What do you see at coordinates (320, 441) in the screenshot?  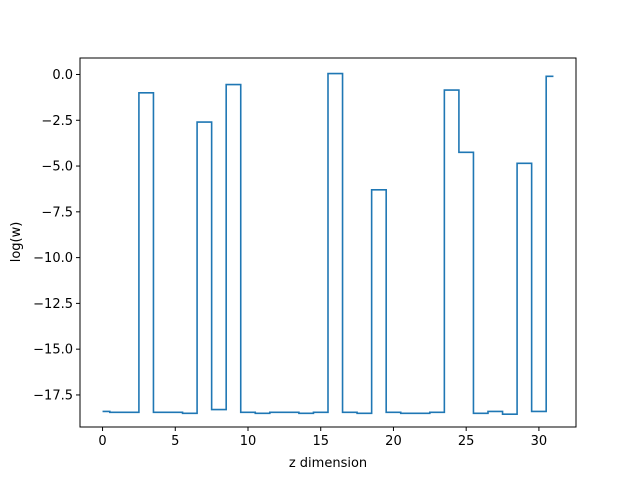 I see `x-tick-label: 15` at bounding box center [320, 441].